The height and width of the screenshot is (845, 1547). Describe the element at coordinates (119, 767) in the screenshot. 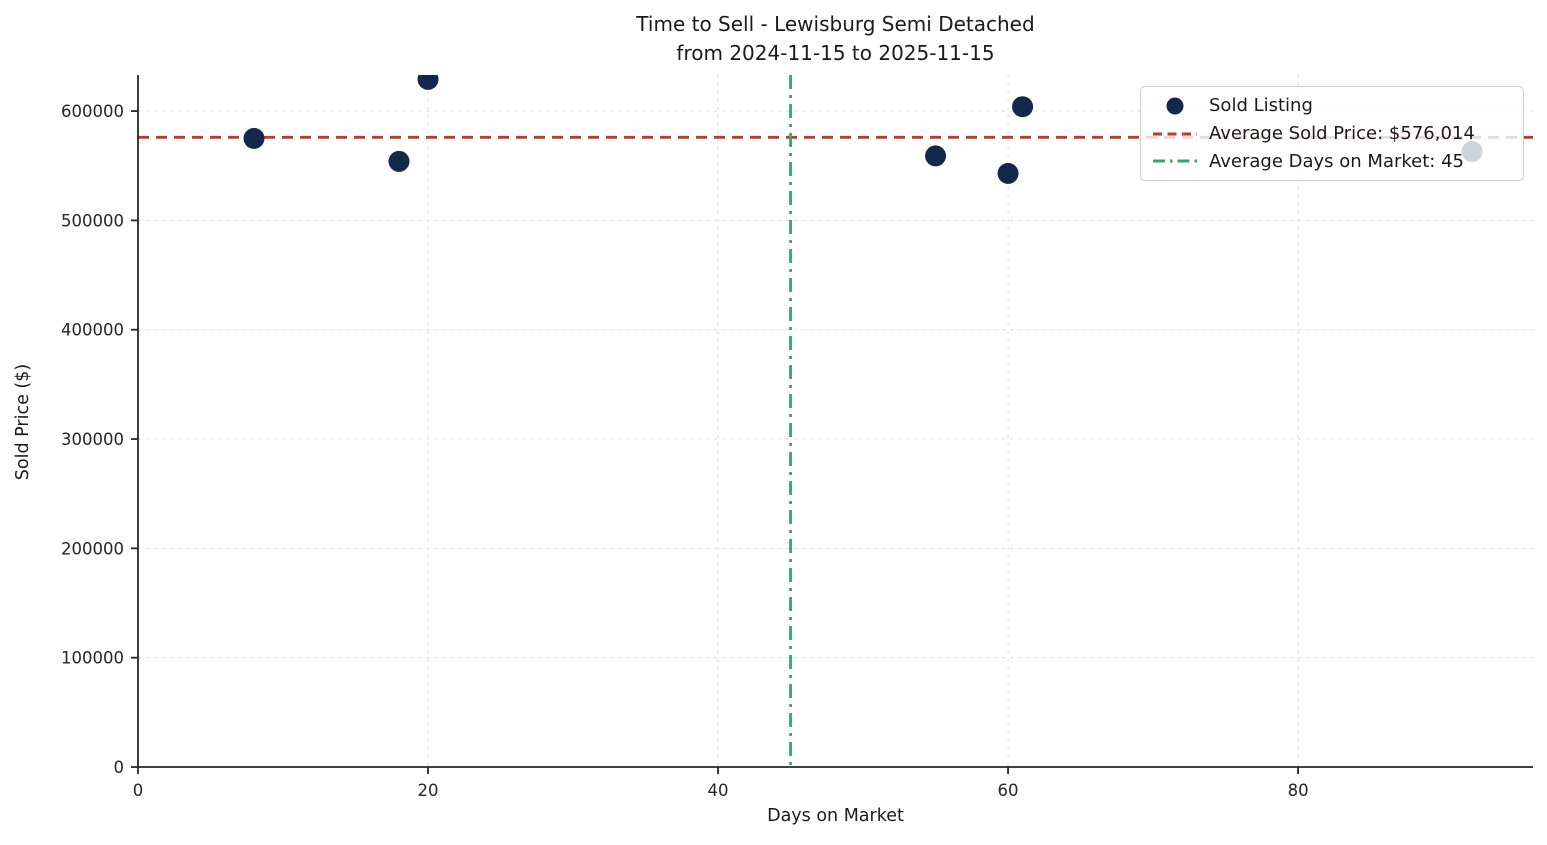

I see `y-tick-label: 0` at that location.